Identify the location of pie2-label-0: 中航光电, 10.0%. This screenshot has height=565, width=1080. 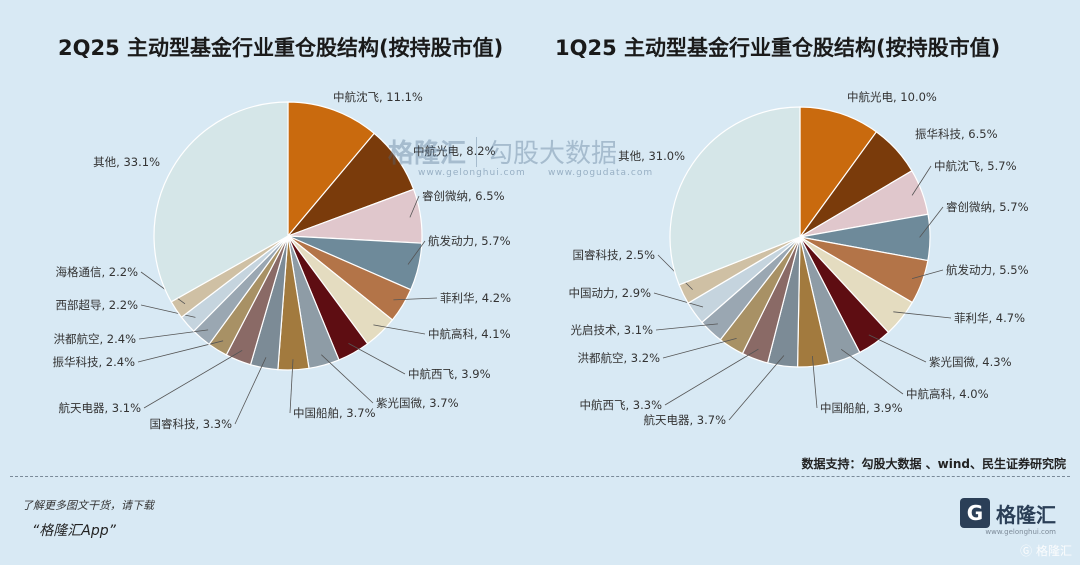
(892, 97).